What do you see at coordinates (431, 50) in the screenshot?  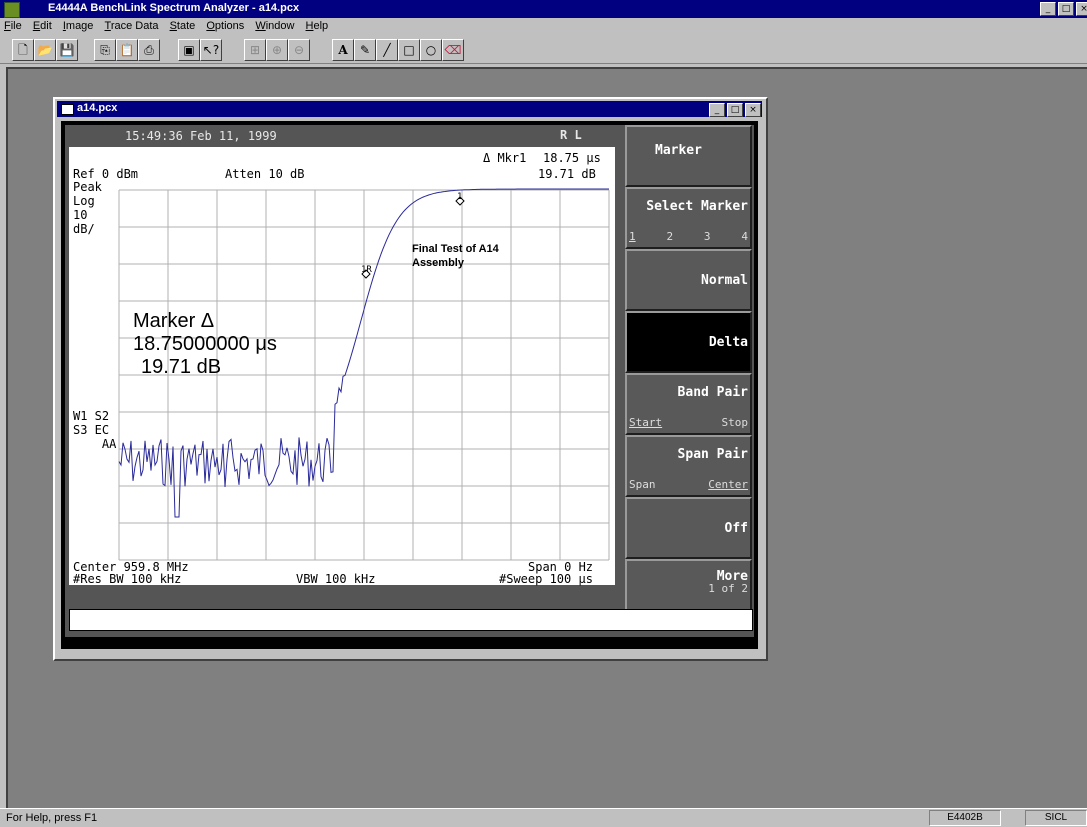 I see `ellipse-icon: ○` at bounding box center [431, 50].